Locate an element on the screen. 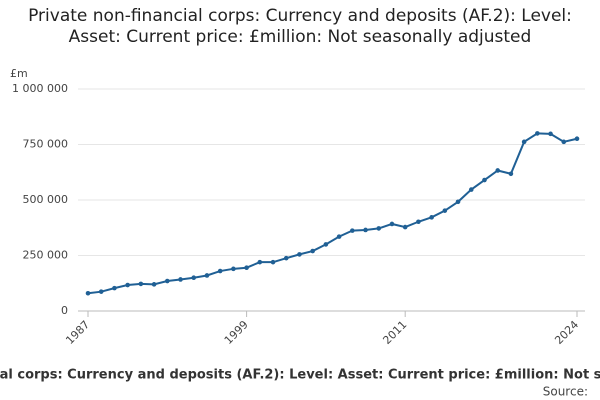 Image resolution: width=600 pixels, height=400 pixels. y-tick-label: 0 is located at coordinates (64, 310).